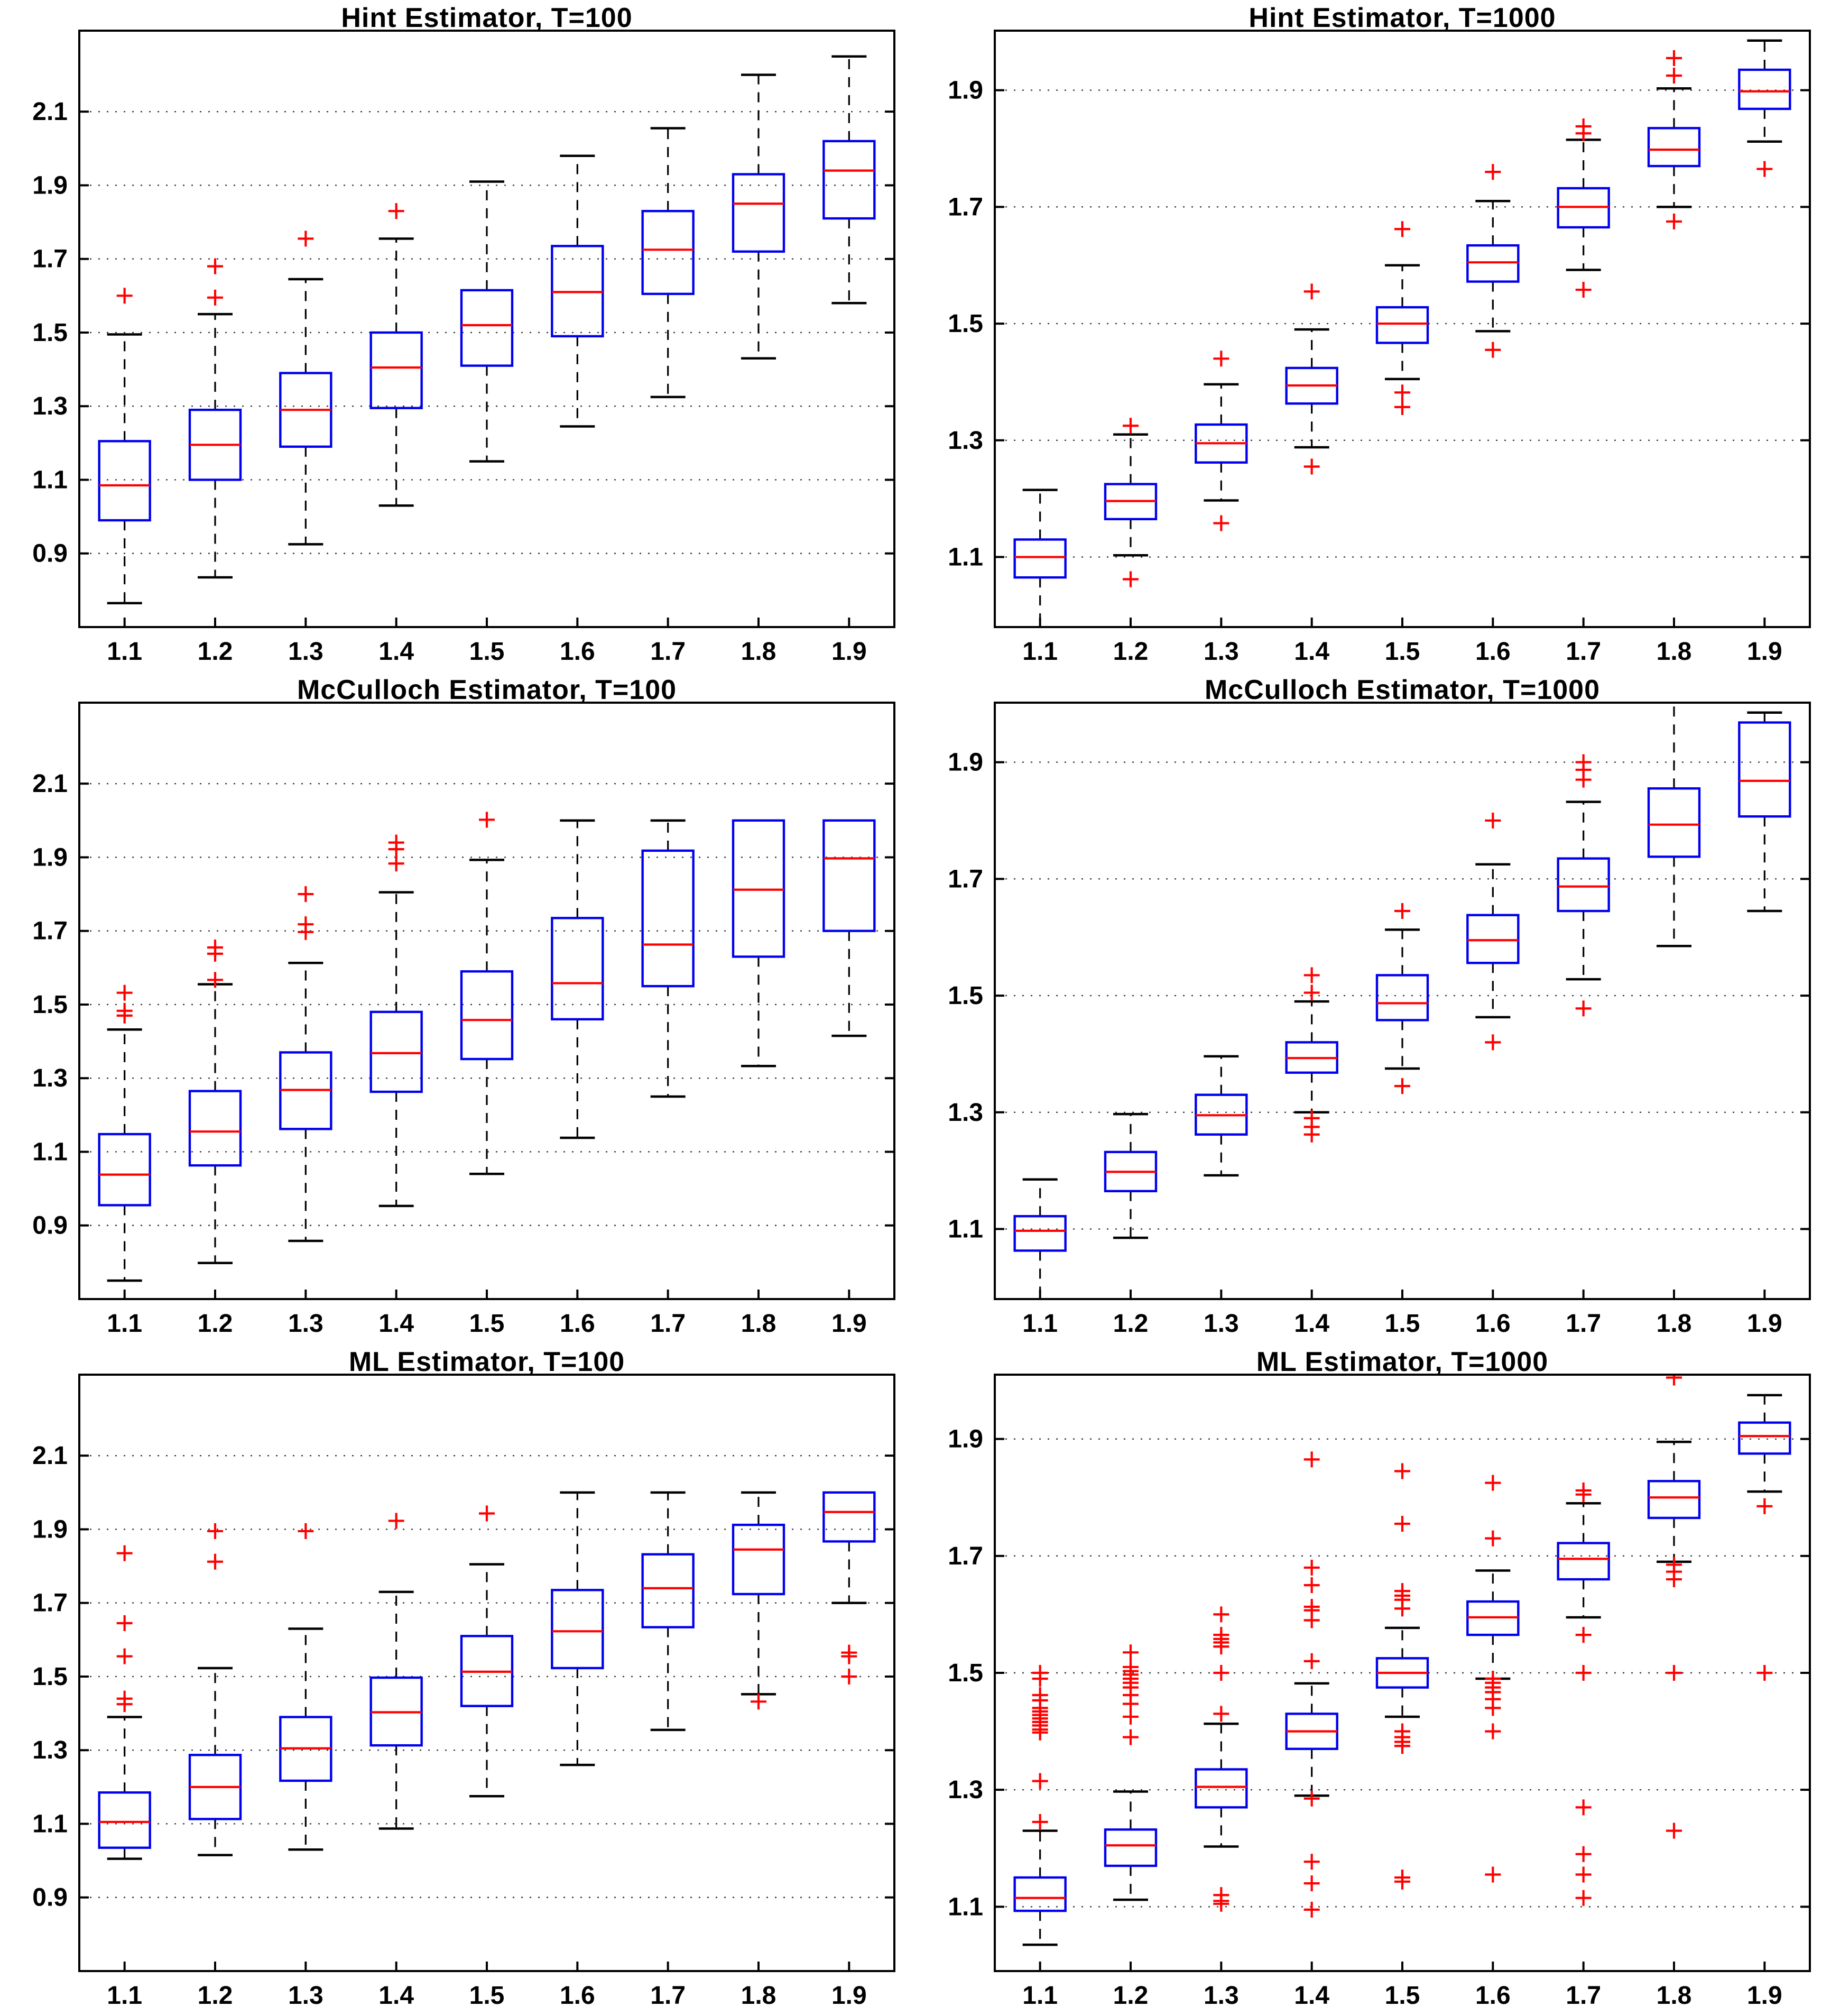  I want to click on plot-title: ML Estimator, T=1000, so click(1402, 1362).